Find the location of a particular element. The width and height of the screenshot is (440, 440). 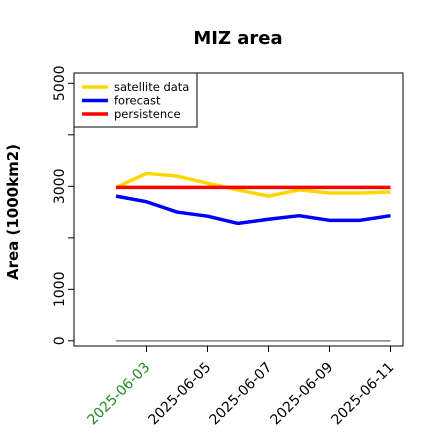

y-tick-label: 0 is located at coordinates (60, 340).